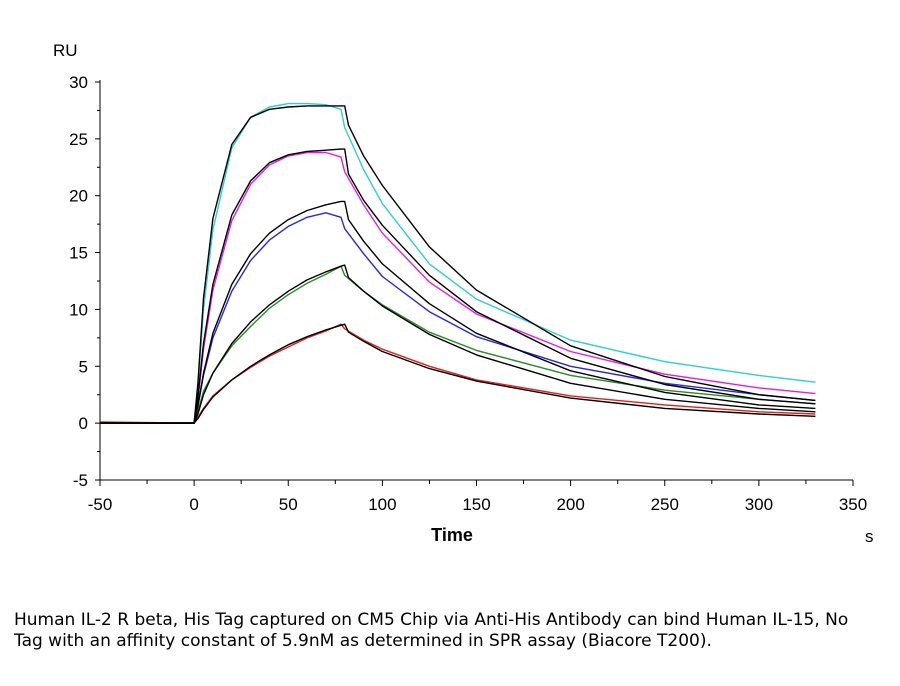 This screenshot has height=686, width=900. I want to click on y-tick-label: 5, so click(83, 366).